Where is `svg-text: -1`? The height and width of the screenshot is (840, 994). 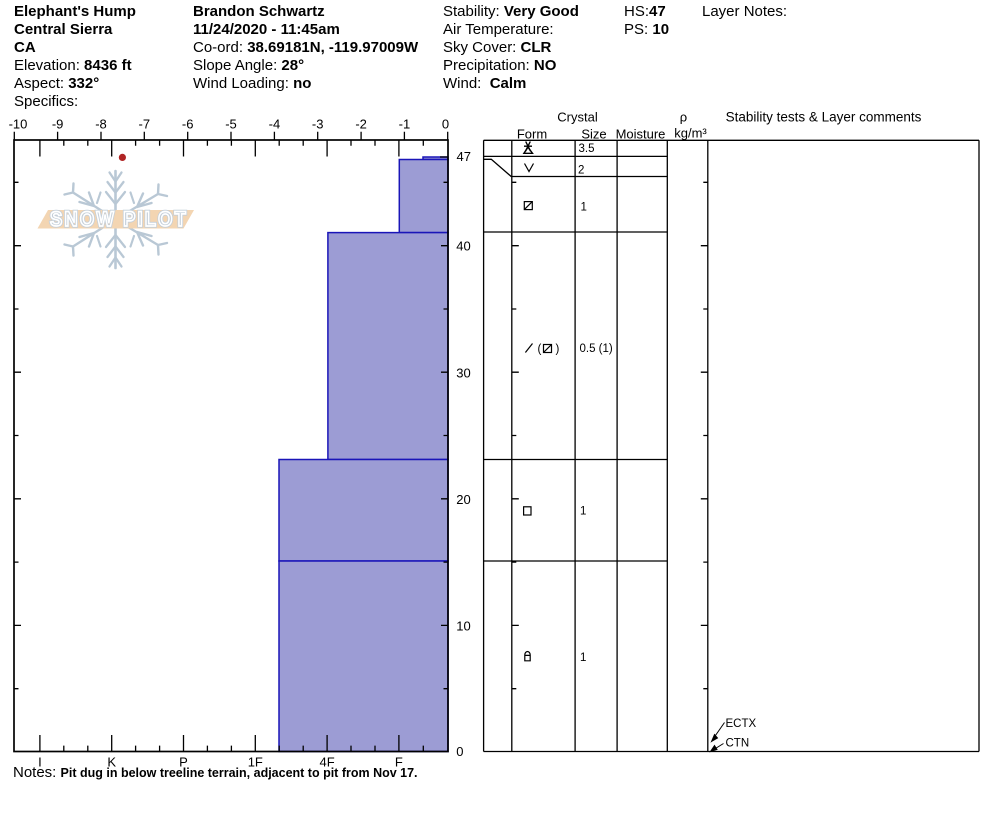 svg-text: -1 is located at coordinates (405, 124).